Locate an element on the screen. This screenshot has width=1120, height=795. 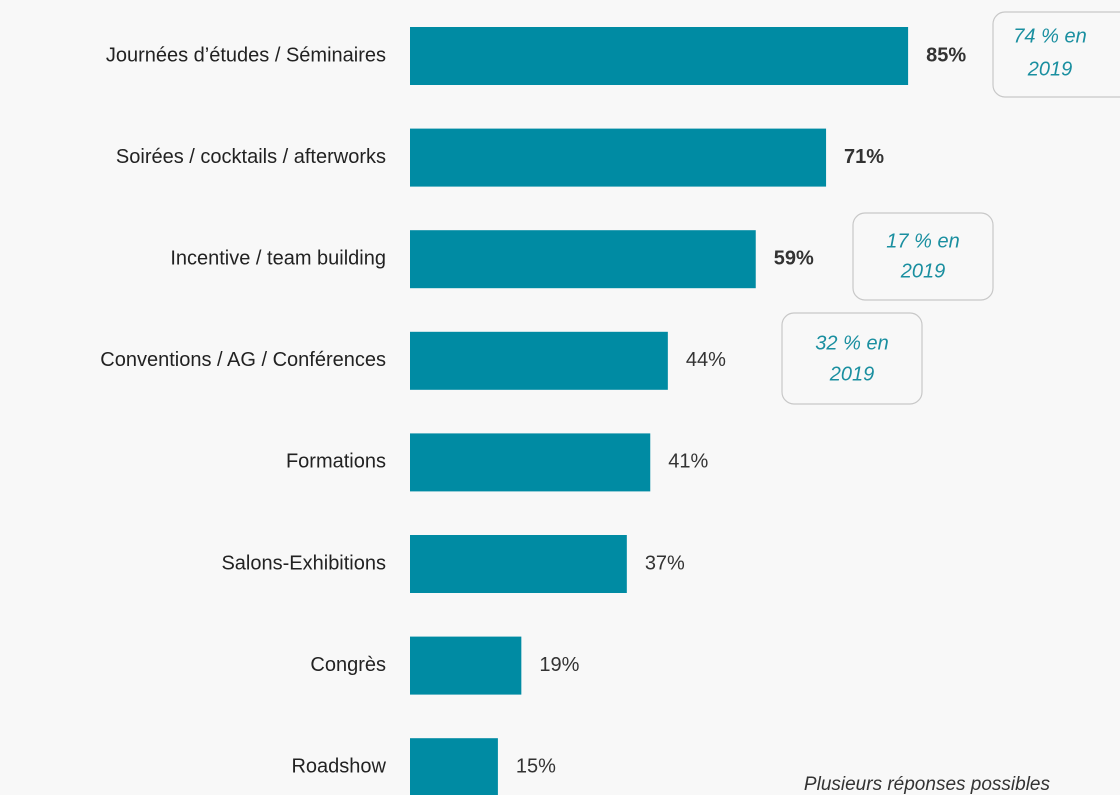
category-label: Incentive / team building is located at coordinates (278, 258).